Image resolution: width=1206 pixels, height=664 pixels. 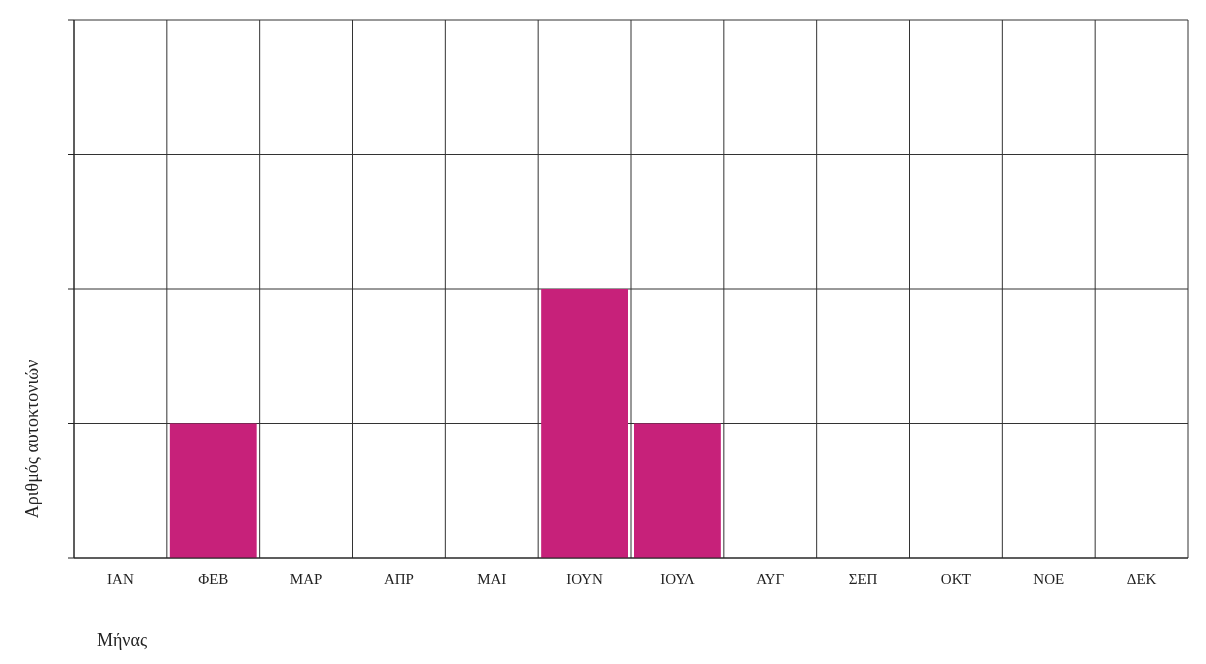 I want to click on x-axis-title: Μήνας, so click(x=122, y=640).